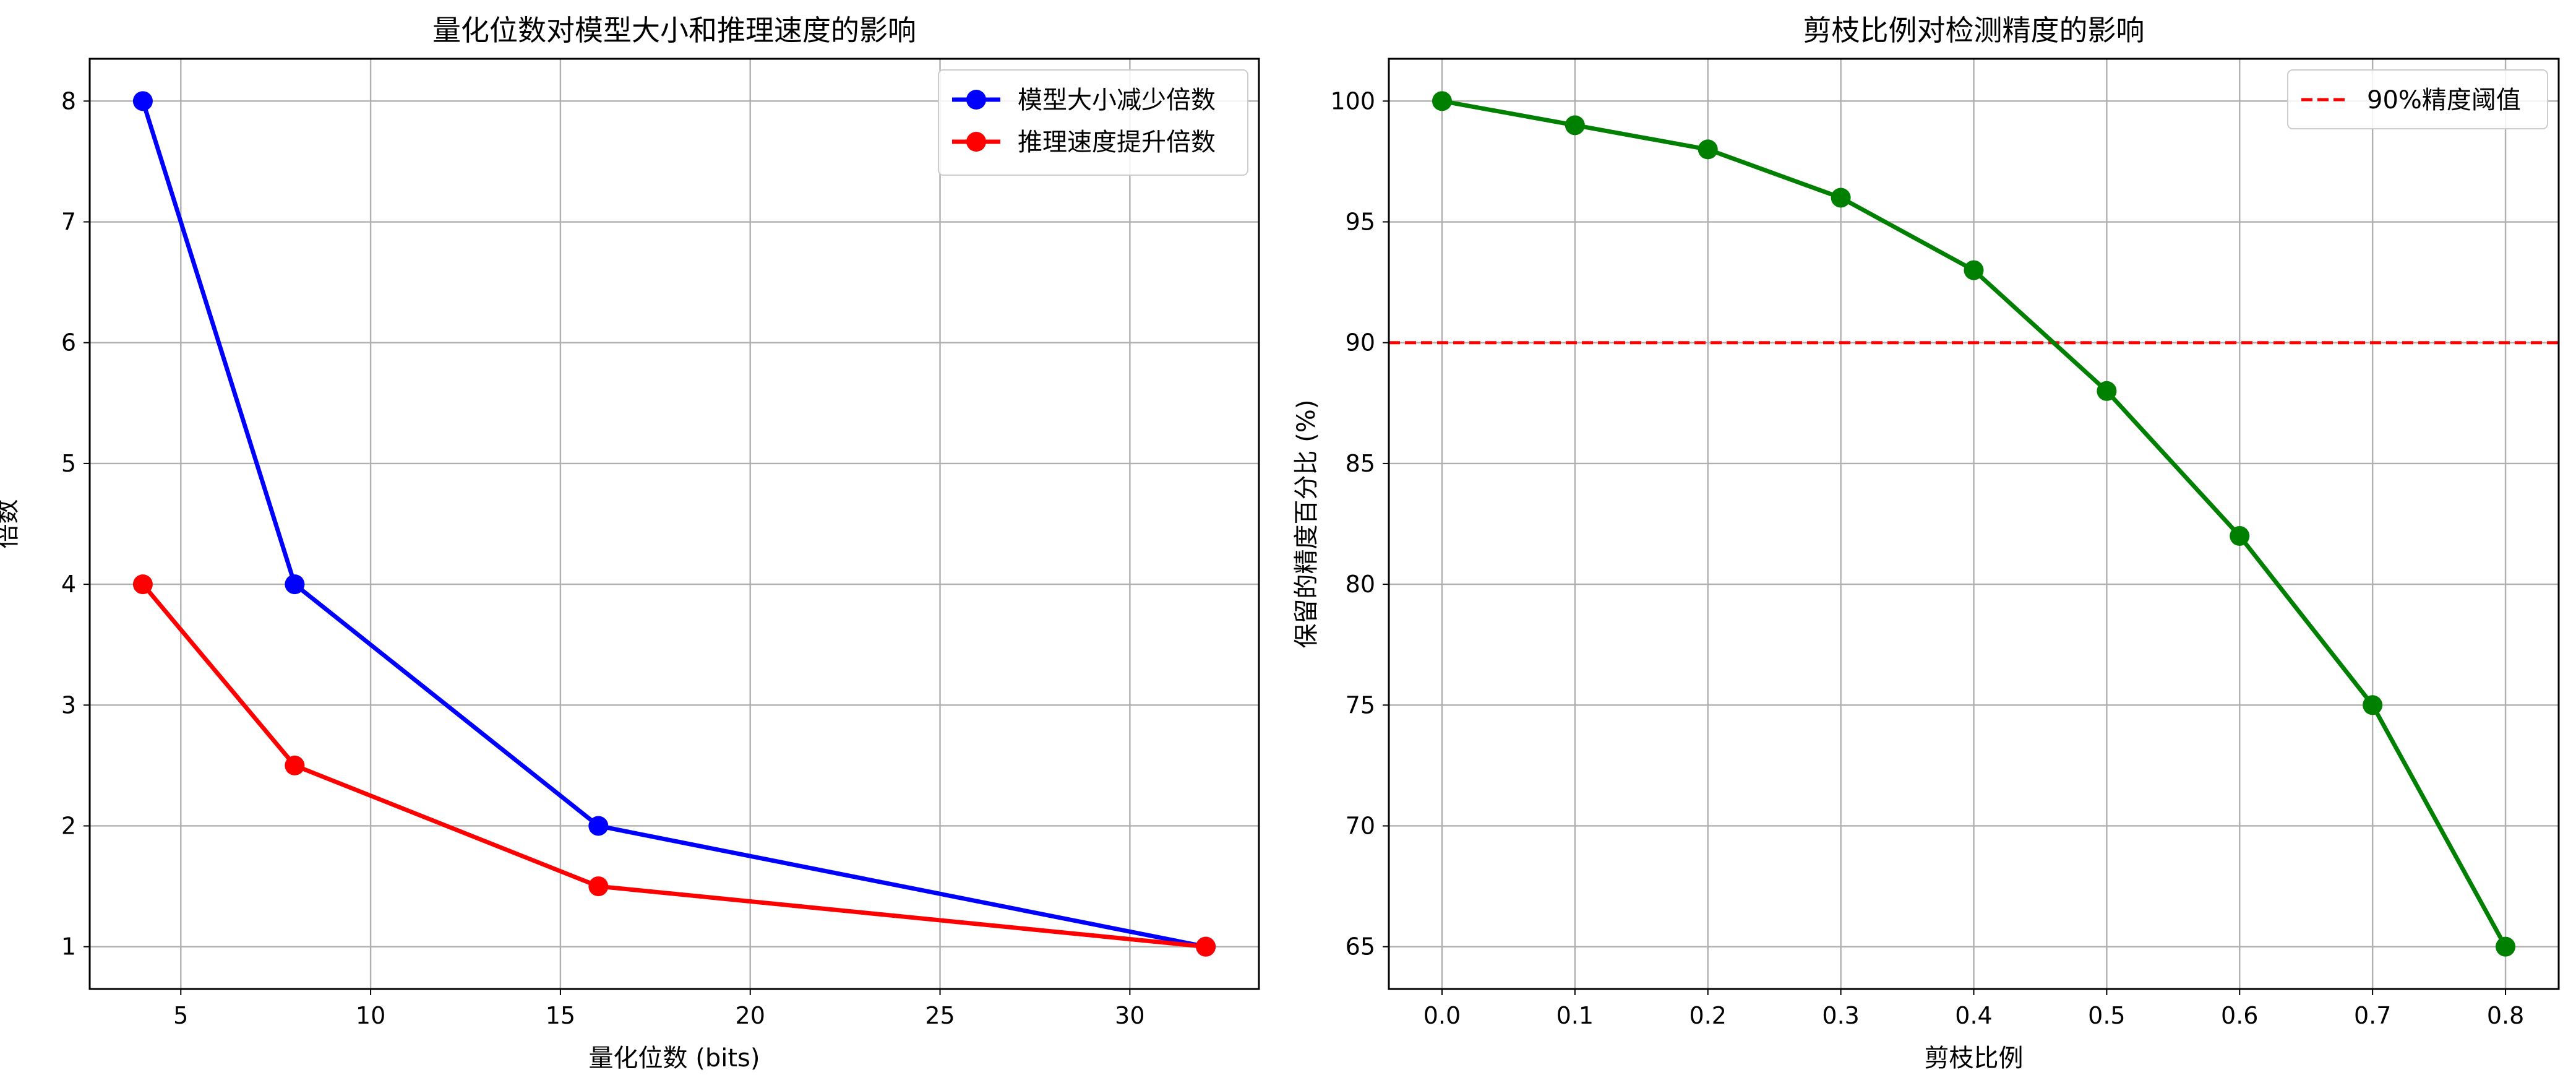 The width and height of the screenshot is (2576, 1088). What do you see at coordinates (68, 222) in the screenshot?
I see `y-tick-label: 7` at bounding box center [68, 222].